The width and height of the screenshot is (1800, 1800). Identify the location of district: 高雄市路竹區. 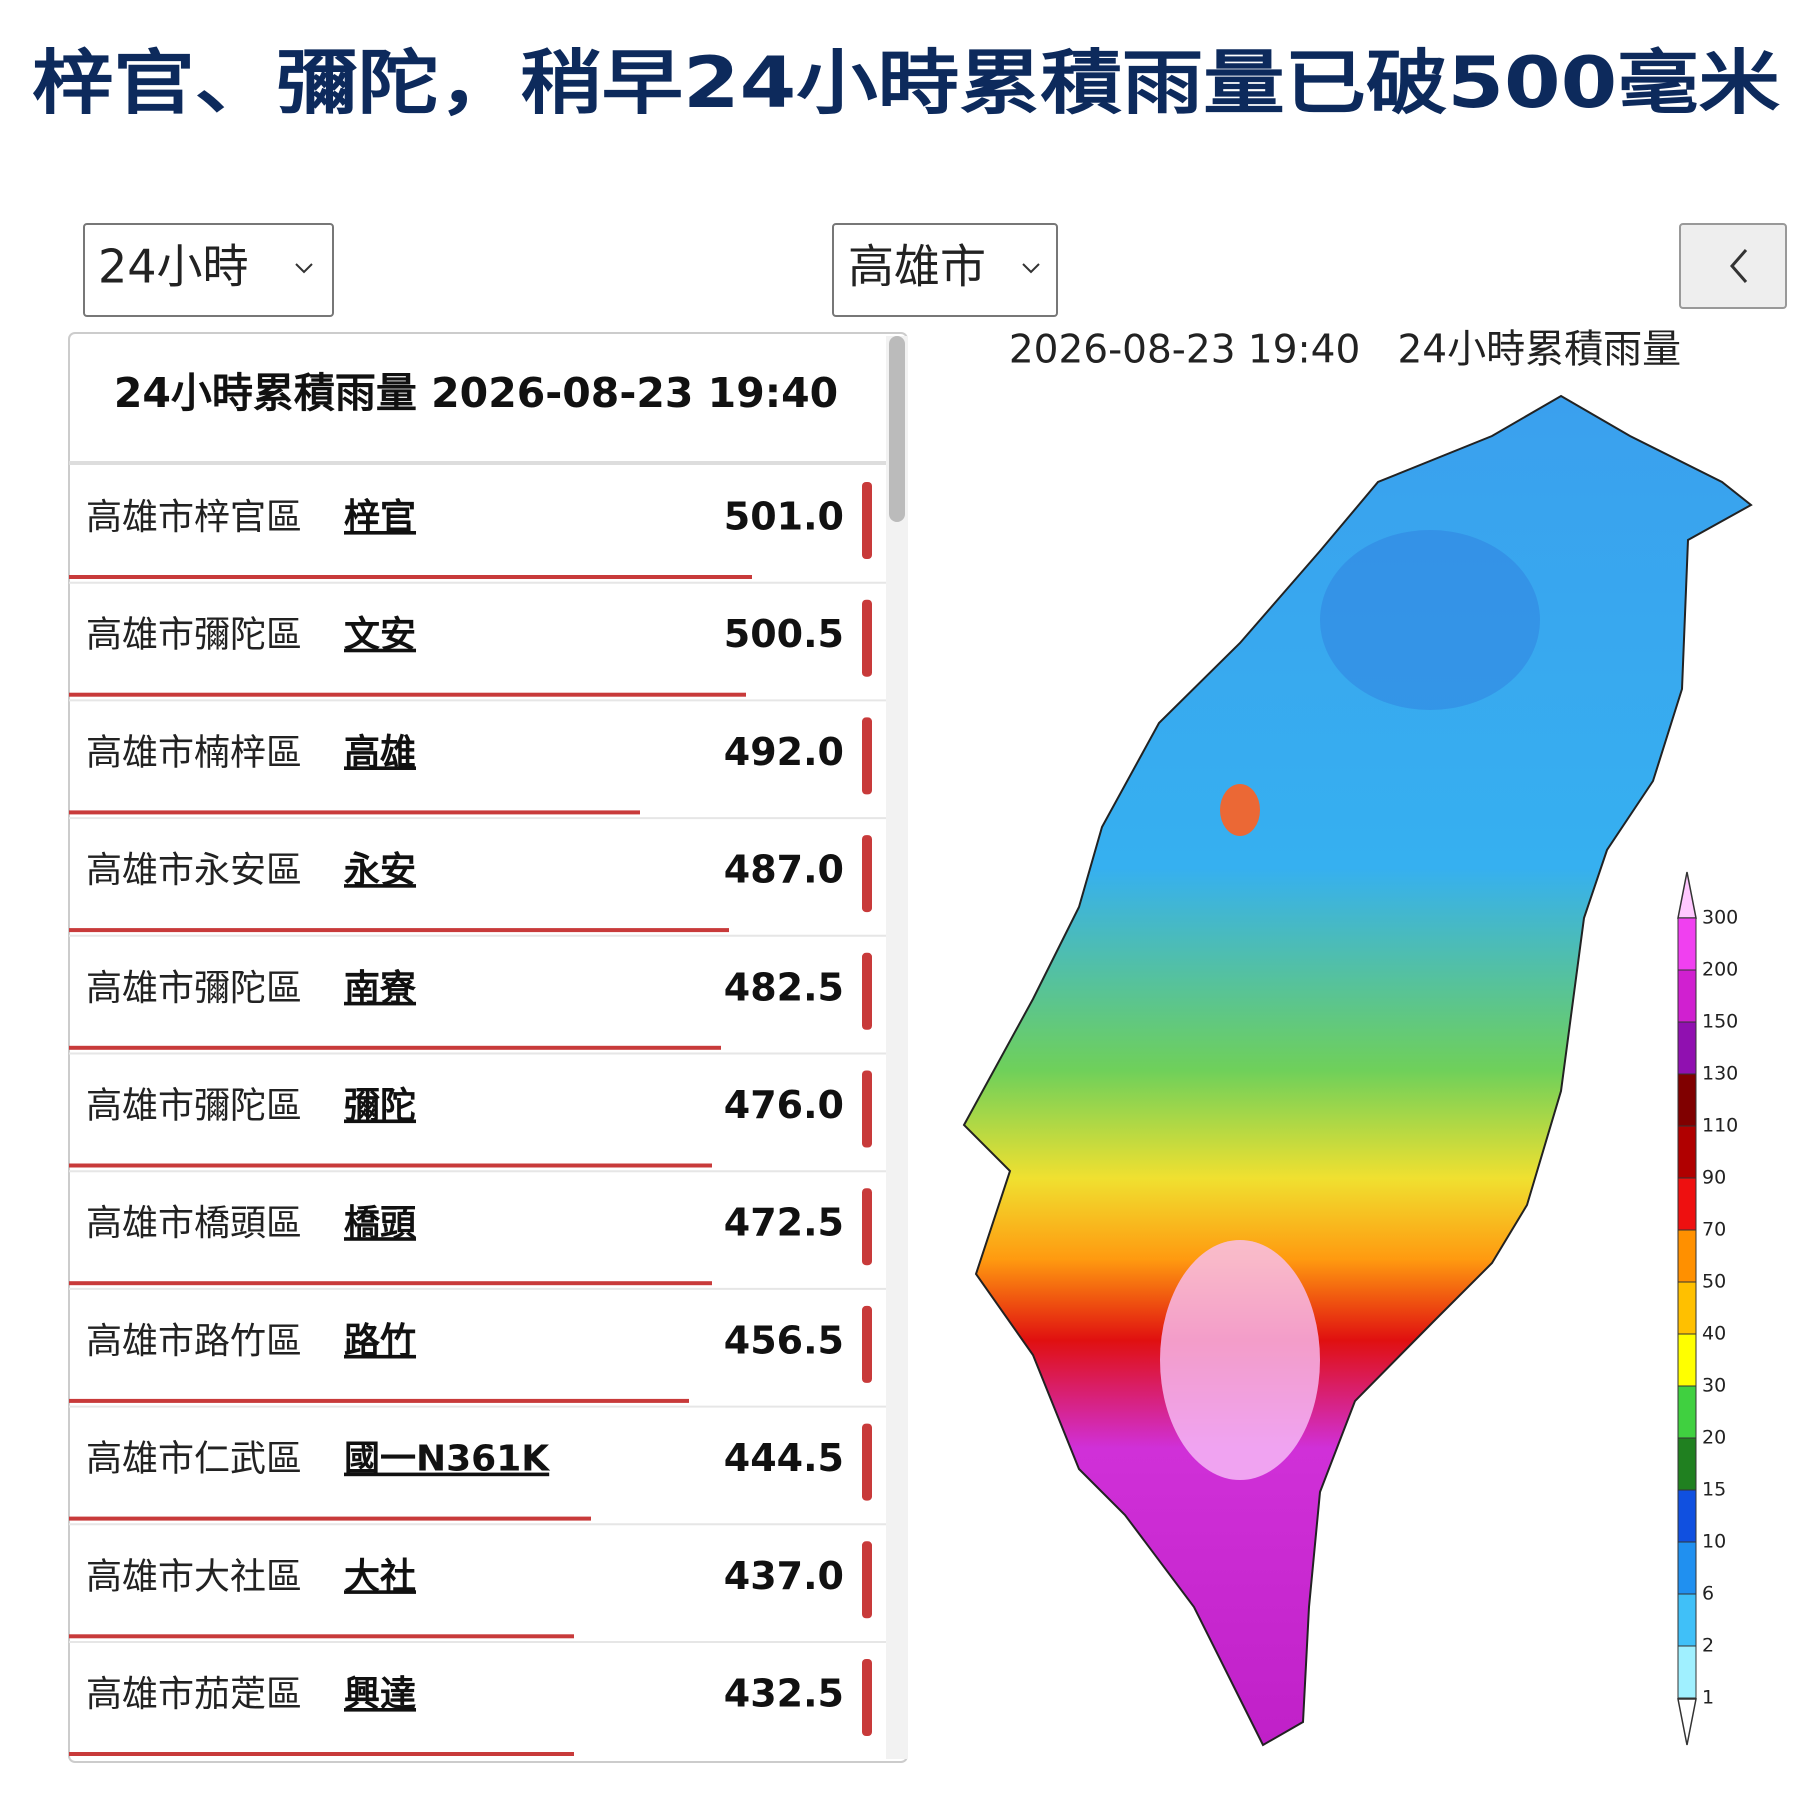
(194, 1341).